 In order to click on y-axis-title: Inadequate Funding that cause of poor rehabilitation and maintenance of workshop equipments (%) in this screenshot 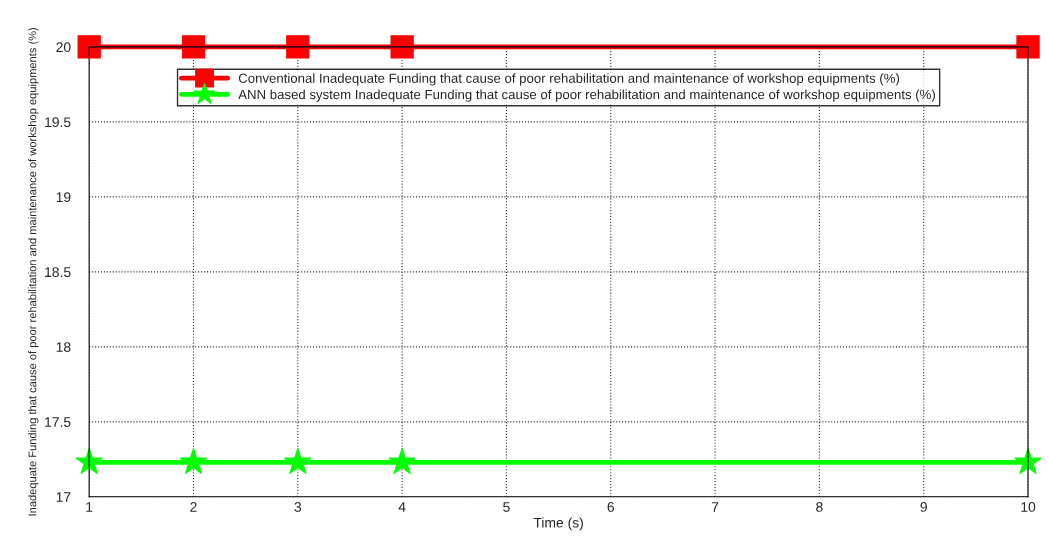, I will do `click(33, 271)`.